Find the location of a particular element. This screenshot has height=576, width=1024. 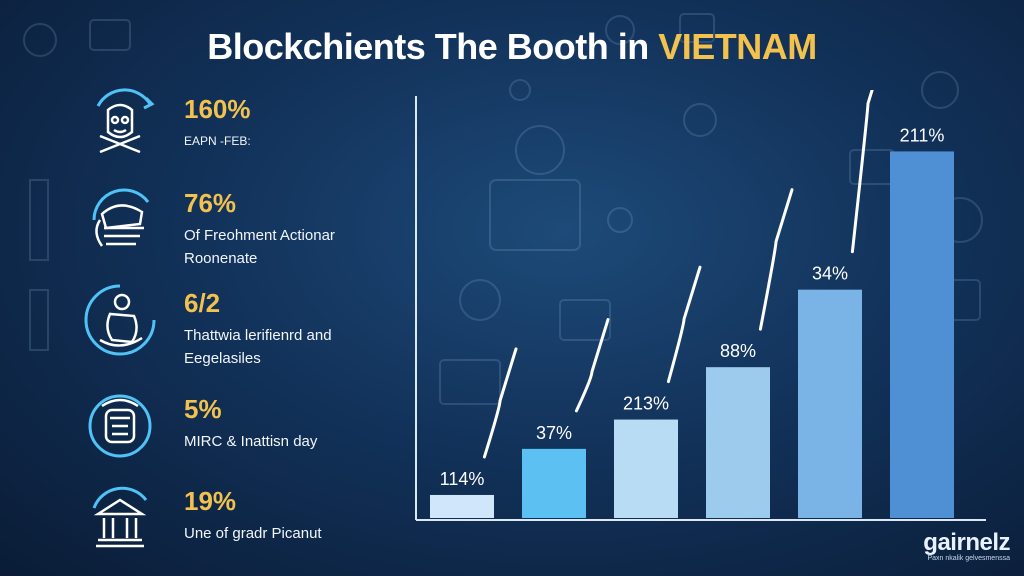

hand-icon is located at coordinates (121, 217).